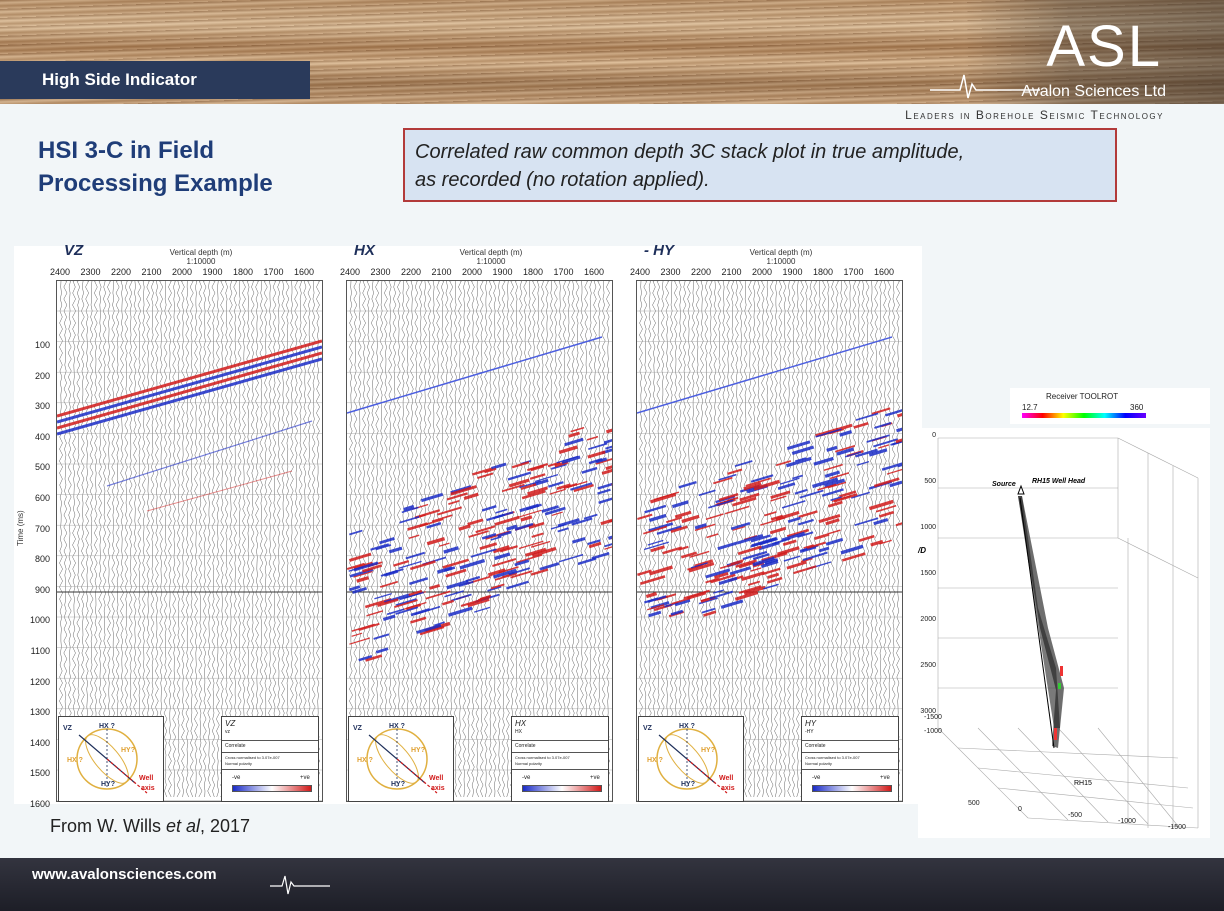 The image size is (1224, 911). I want to click on time-tick-label: 400, so click(42, 436).